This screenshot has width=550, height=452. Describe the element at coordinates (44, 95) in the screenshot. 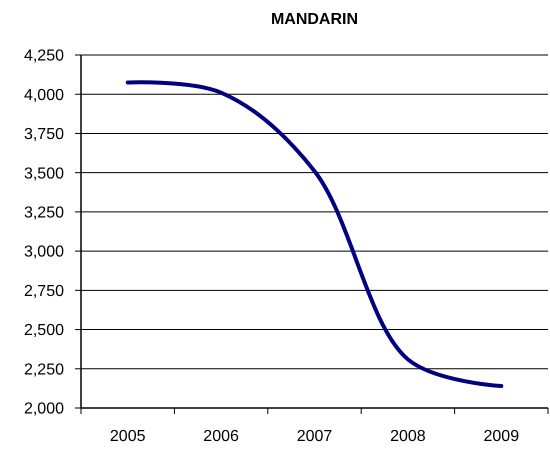

I see `y-tick-label: 4,000` at that location.